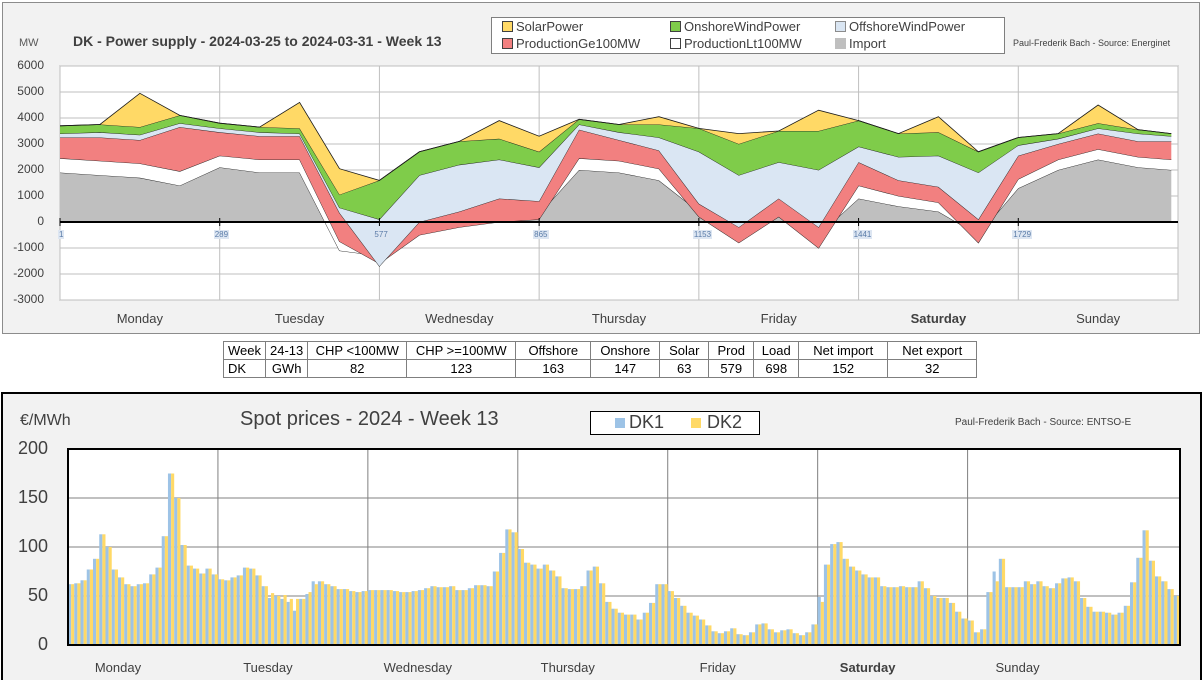  I want to click on price-day-label: Monday, so click(118, 667).